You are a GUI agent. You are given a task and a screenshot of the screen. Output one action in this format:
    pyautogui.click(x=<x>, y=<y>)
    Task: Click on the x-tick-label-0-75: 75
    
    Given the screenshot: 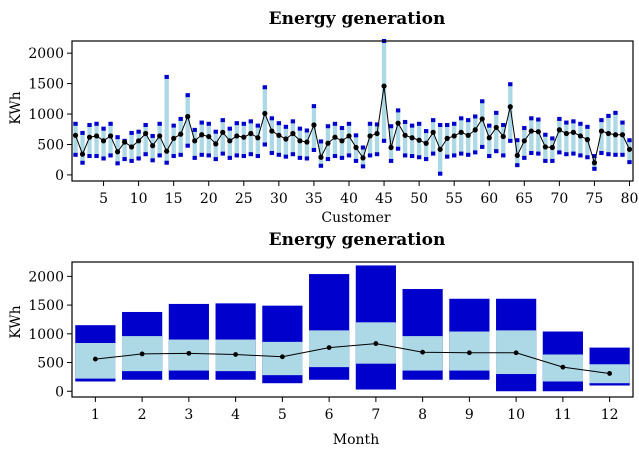 What is the action you would take?
    pyautogui.click(x=595, y=199)
    